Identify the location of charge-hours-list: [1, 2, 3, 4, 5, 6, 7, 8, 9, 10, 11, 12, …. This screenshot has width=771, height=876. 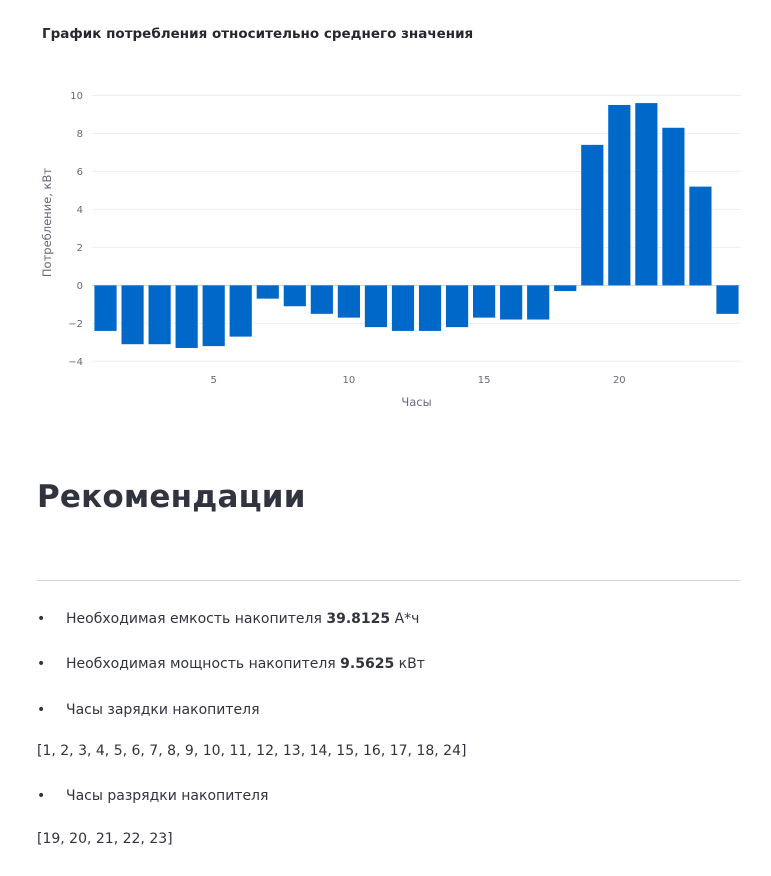
(252, 751).